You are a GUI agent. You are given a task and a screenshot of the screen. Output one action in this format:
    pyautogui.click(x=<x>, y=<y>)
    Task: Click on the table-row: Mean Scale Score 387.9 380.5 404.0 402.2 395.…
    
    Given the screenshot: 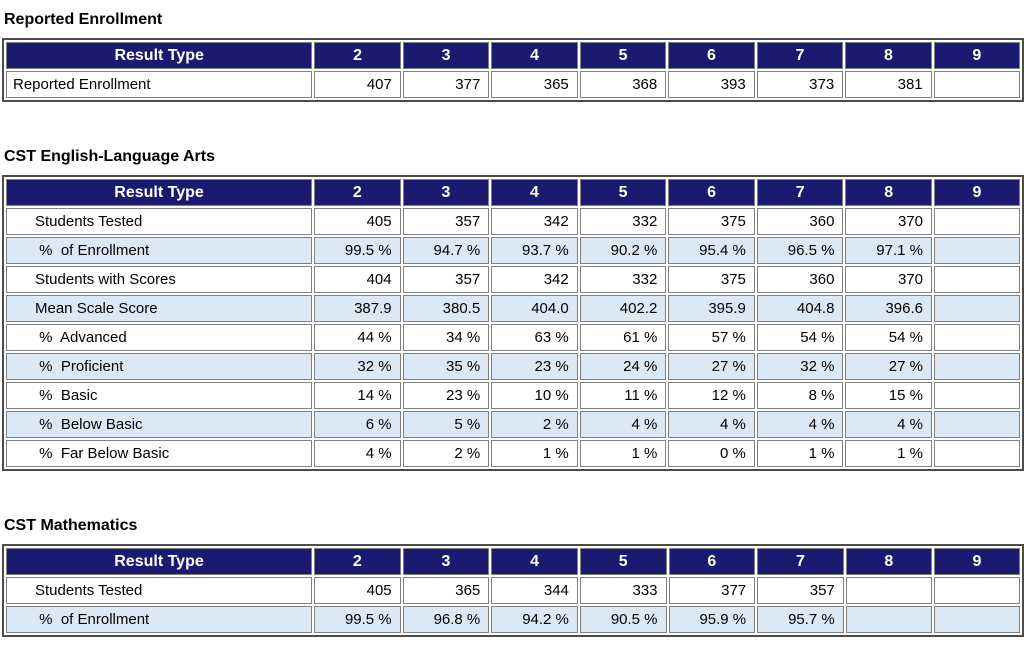 What is the action you would take?
    pyautogui.click(x=513, y=308)
    